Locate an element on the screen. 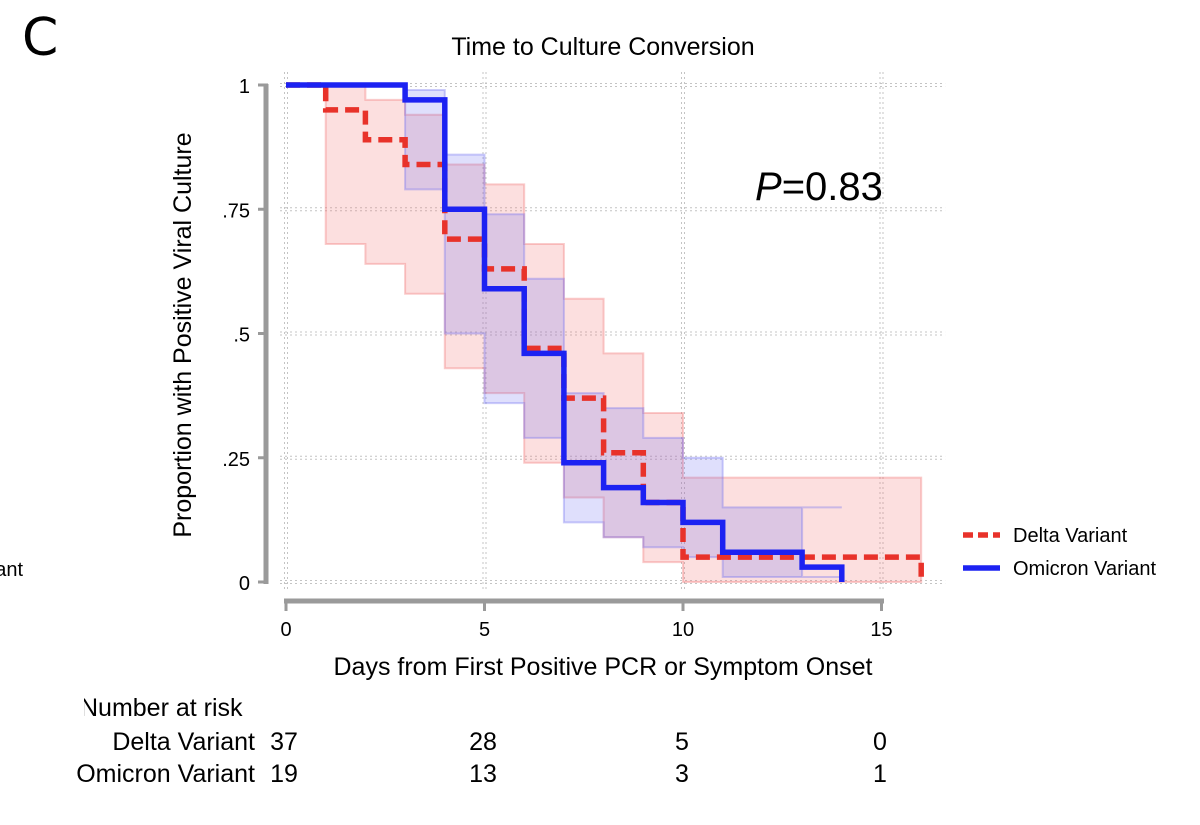 This screenshot has height=825, width=1200. risk-table-title: Number at risk is located at coordinates (161, 708).